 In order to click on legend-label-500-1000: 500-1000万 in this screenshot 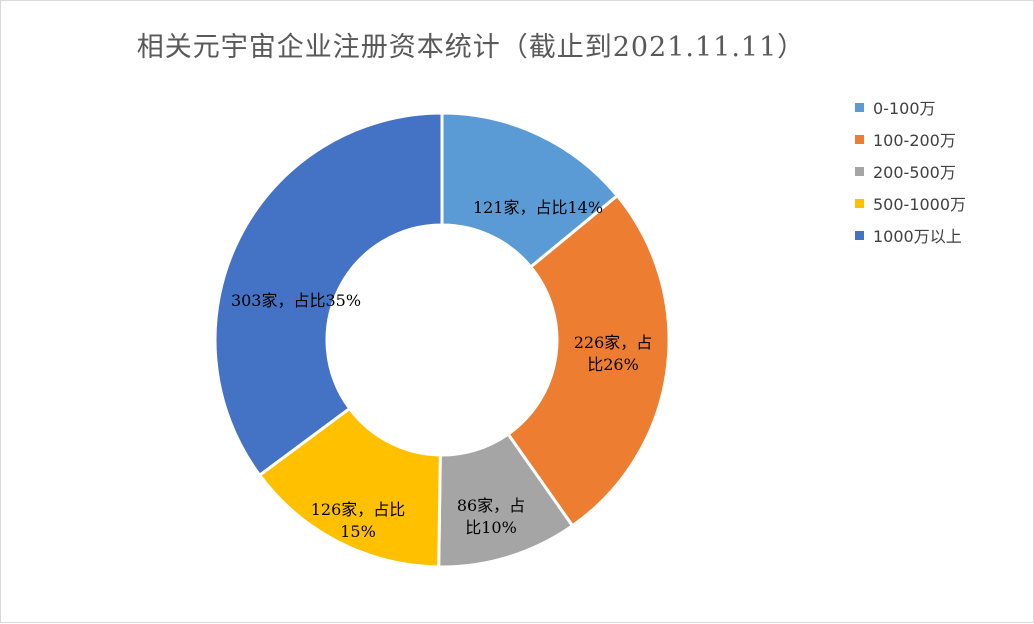, I will do `click(920, 204)`.